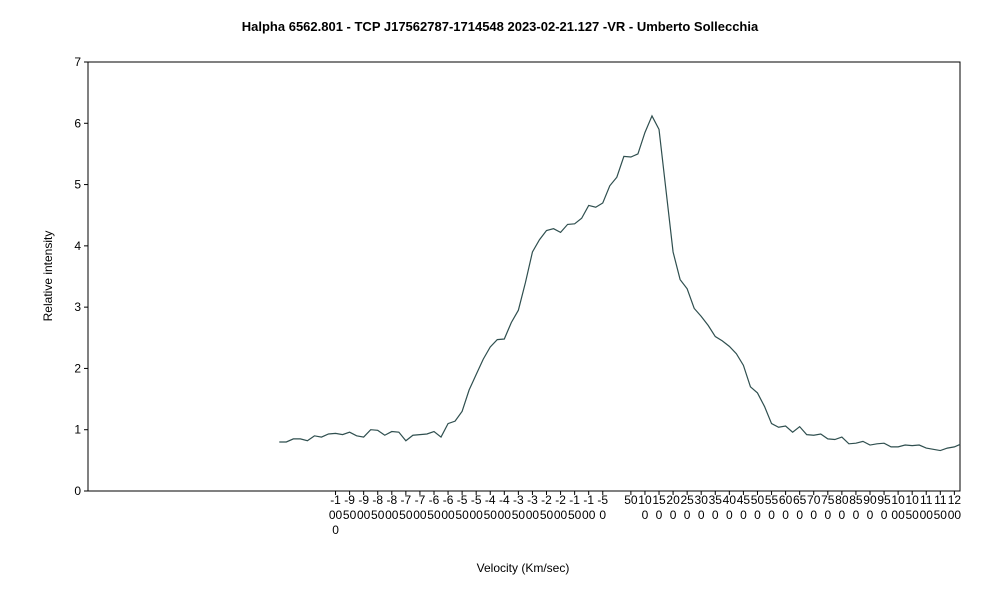 Image resolution: width=1000 pixels, height=600 pixels. What do you see at coordinates (828, 507) in the screenshot?
I see `x-tick-label: 75 0` at bounding box center [828, 507].